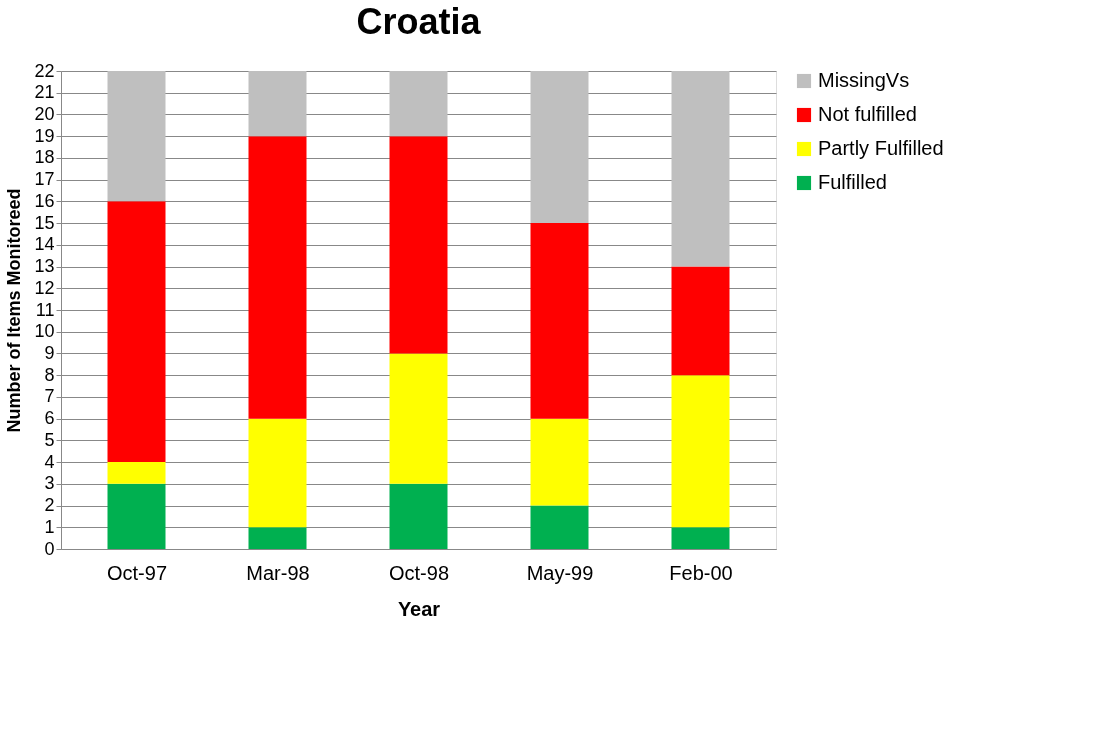  What do you see at coordinates (852, 182) in the screenshot?
I see `legend-label: Fulfilled` at bounding box center [852, 182].